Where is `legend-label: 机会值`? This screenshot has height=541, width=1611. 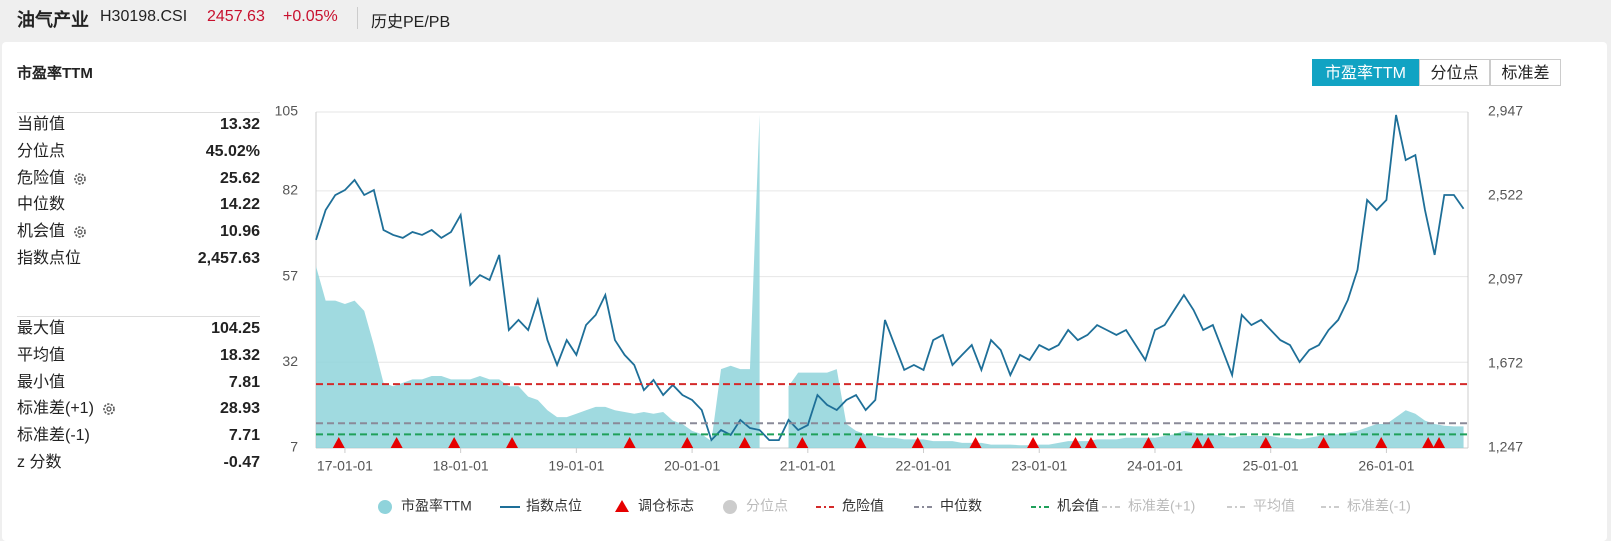 legend-label: 机会值 is located at coordinates (1078, 506).